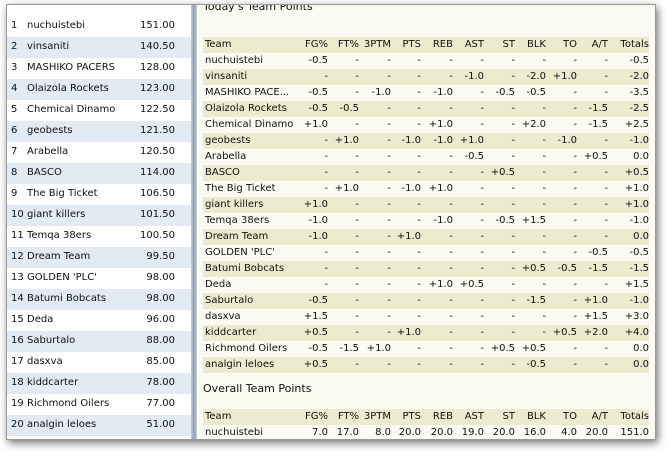 This screenshot has height=467, width=672. Describe the element at coordinates (634, 416) in the screenshot. I see `column-header: Totals` at that location.